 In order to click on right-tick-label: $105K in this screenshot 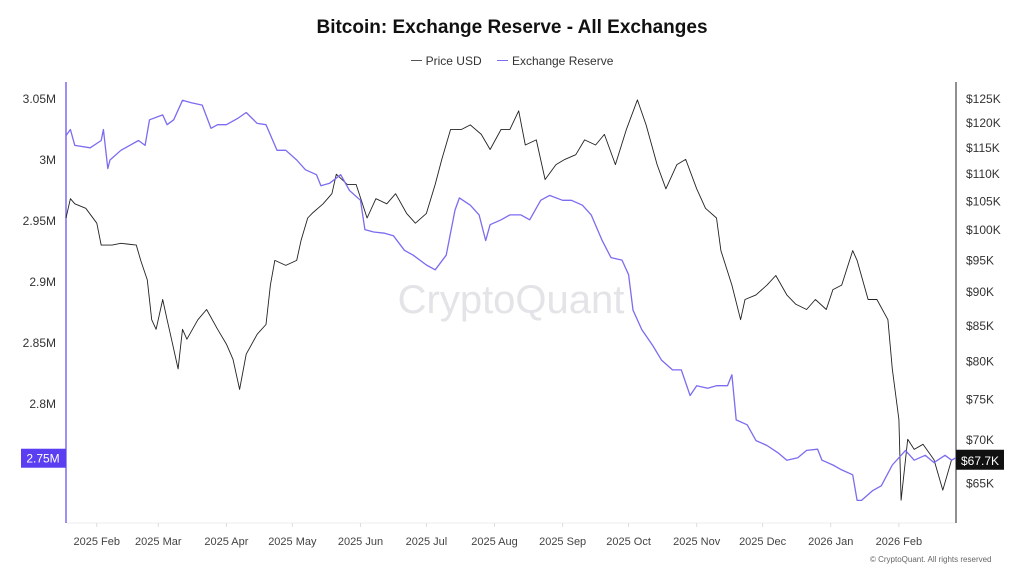, I will do `click(983, 202)`.